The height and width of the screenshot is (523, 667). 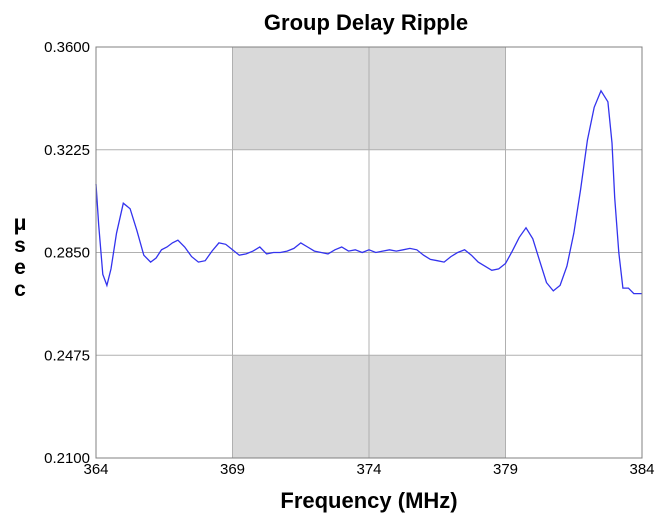 What do you see at coordinates (505, 469) in the screenshot?
I see `x-tick-label: 379` at bounding box center [505, 469].